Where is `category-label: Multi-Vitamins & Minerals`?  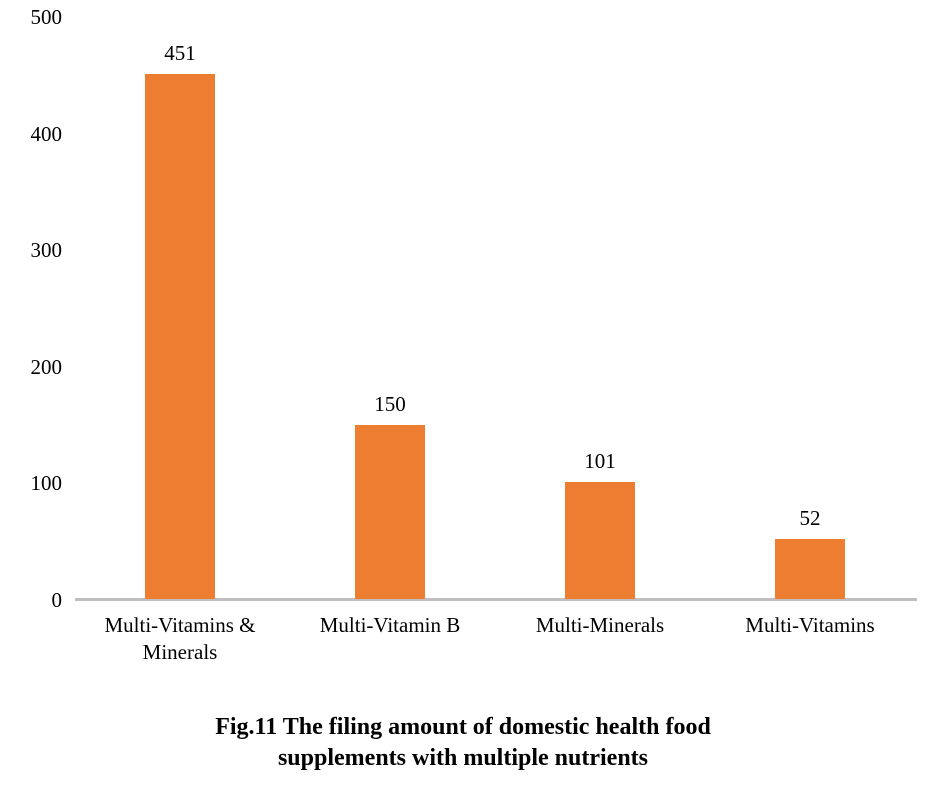
category-label: Multi-Vitamins & Minerals is located at coordinates (180, 638).